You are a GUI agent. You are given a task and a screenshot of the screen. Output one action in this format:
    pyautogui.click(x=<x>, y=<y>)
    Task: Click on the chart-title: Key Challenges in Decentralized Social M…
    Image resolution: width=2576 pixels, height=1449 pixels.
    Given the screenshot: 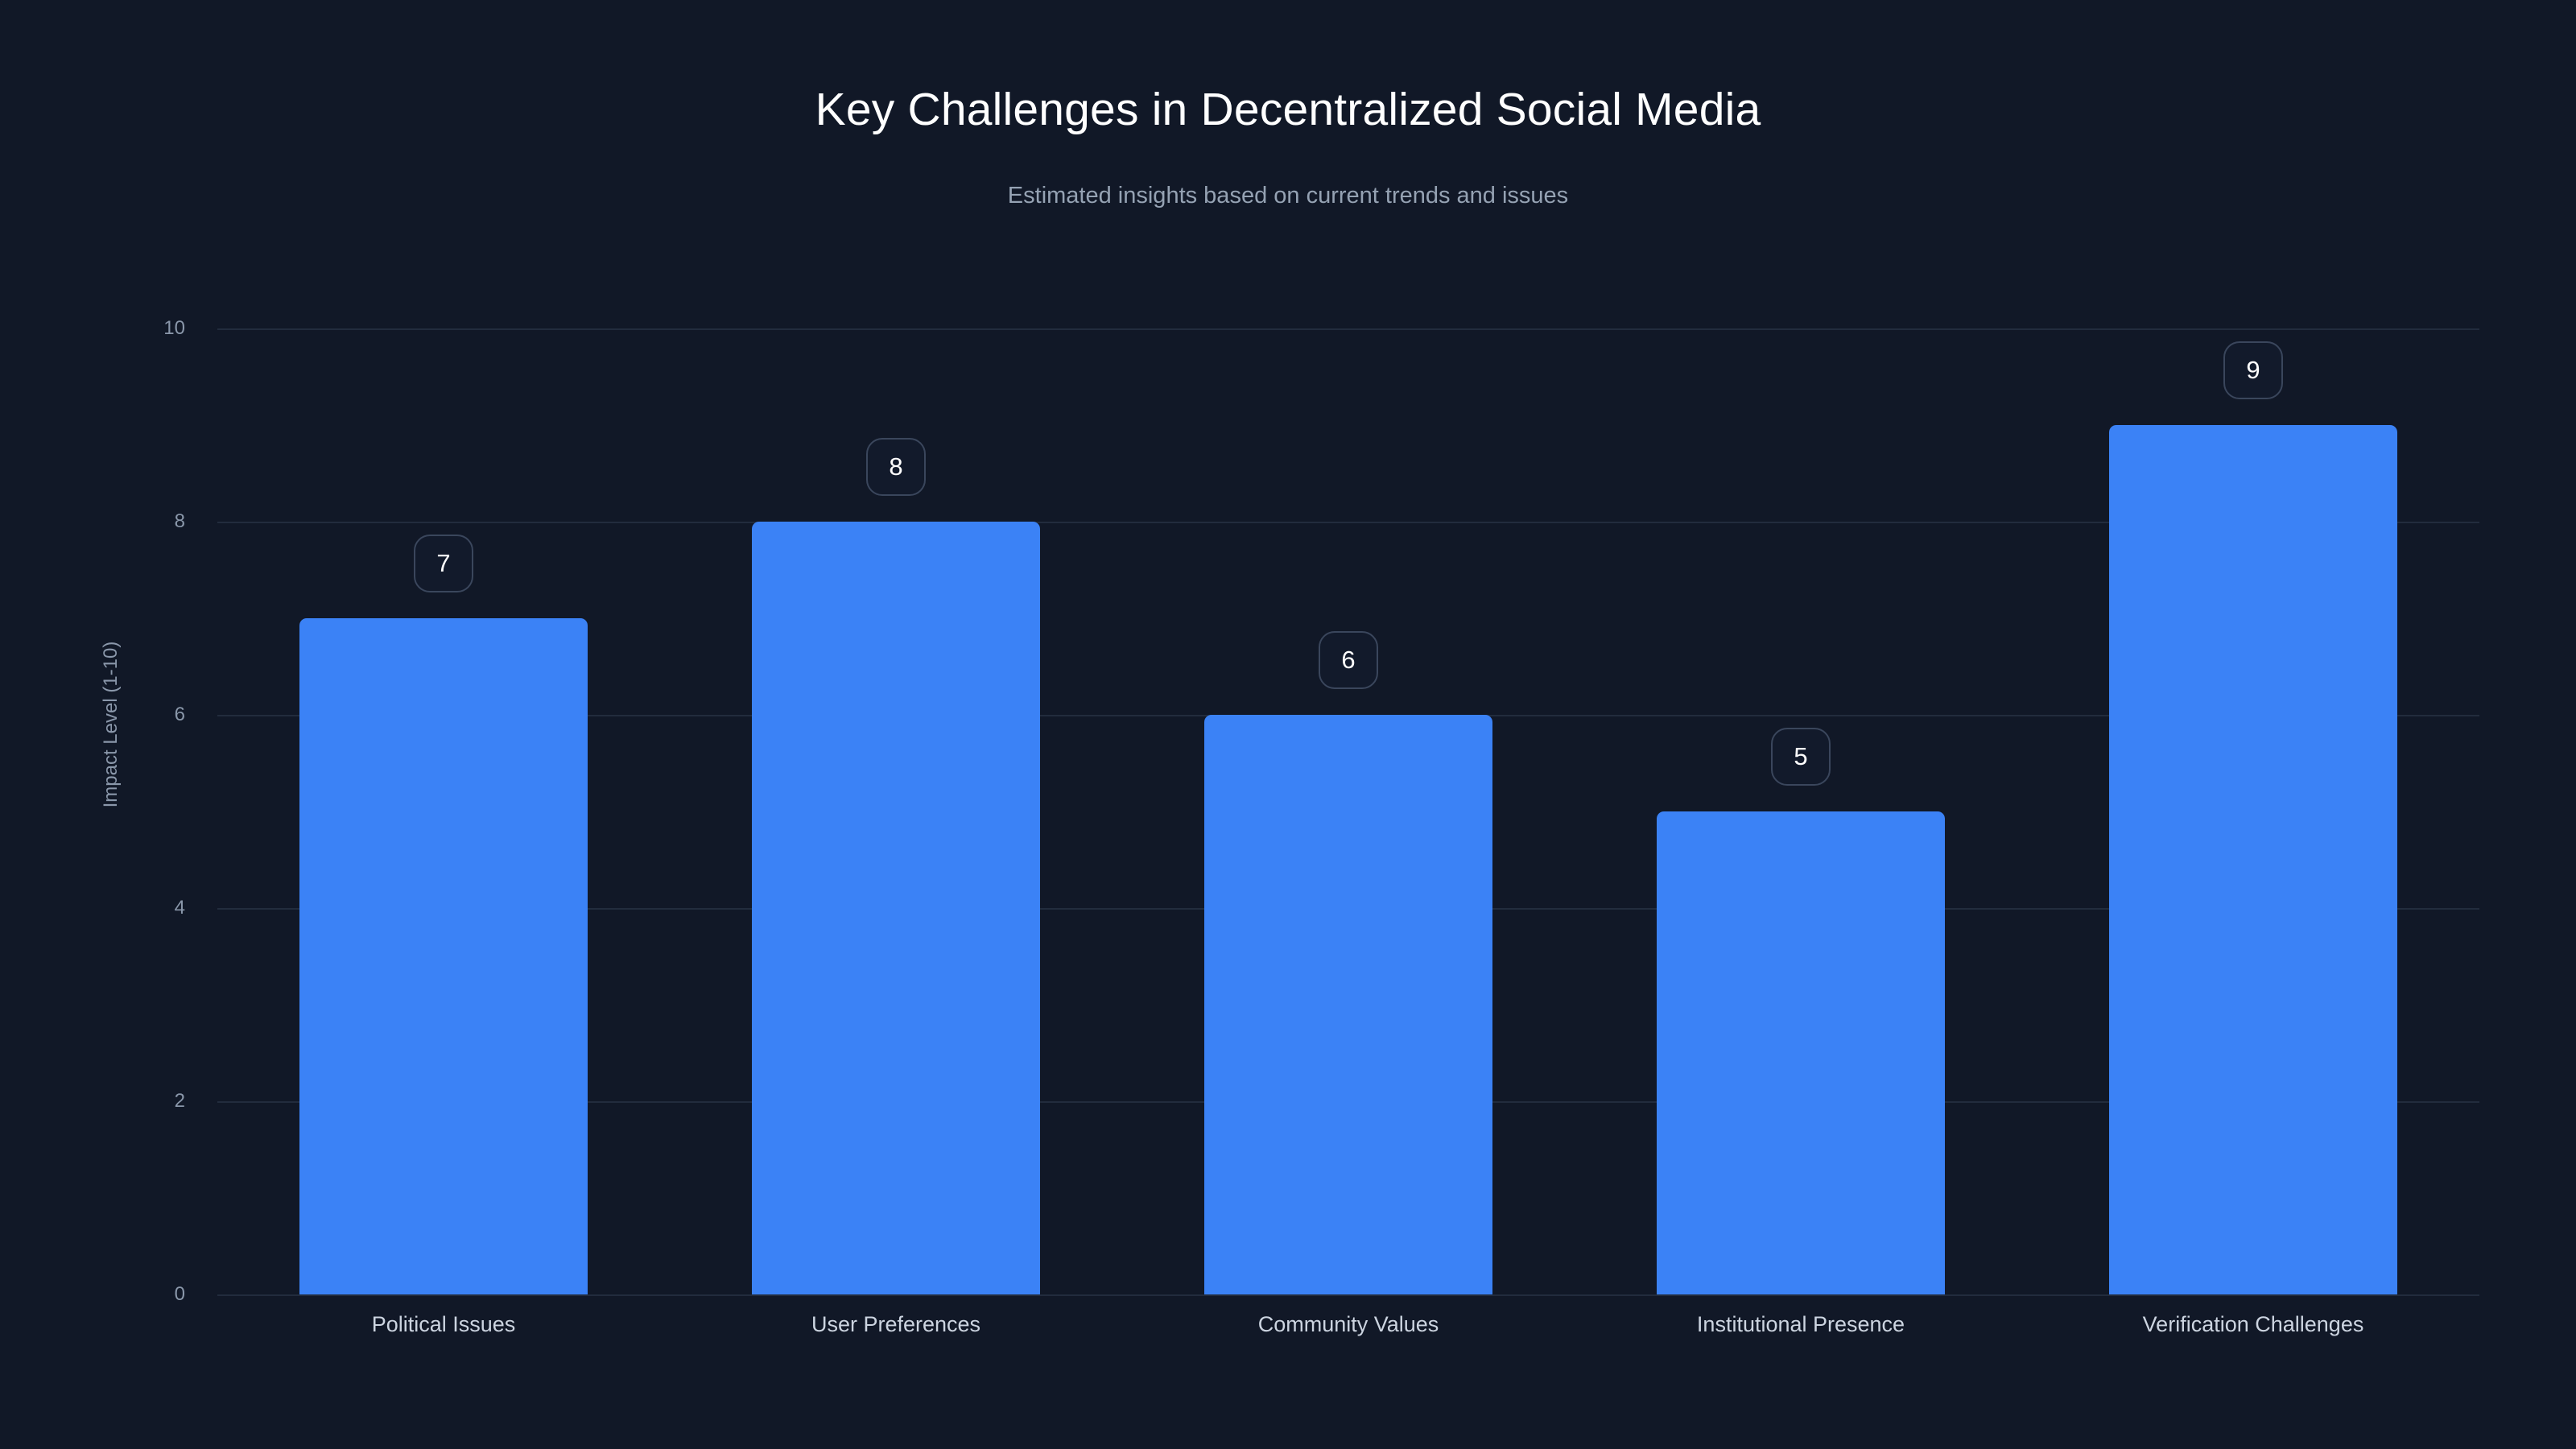 What is the action you would take?
    pyautogui.click(x=1288, y=109)
    